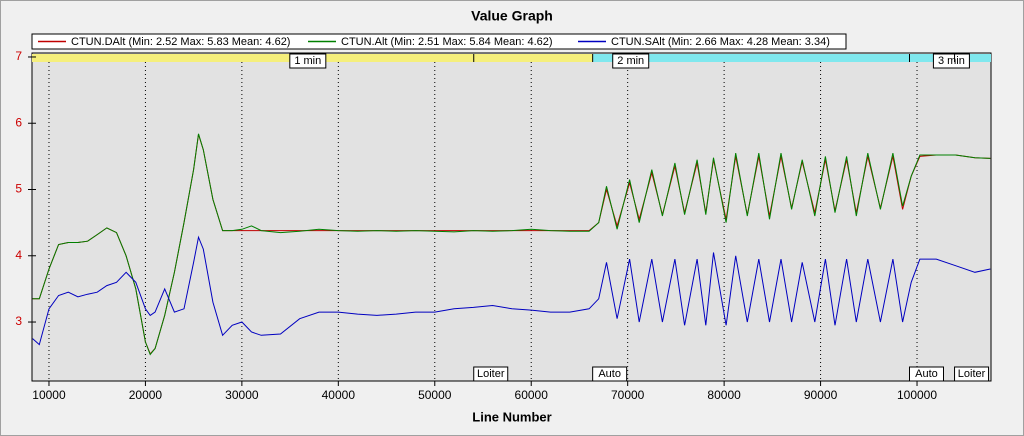 The width and height of the screenshot is (1024, 436). What do you see at coordinates (49, 395) in the screenshot?
I see `x-tick-label: 10000` at bounding box center [49, 395].